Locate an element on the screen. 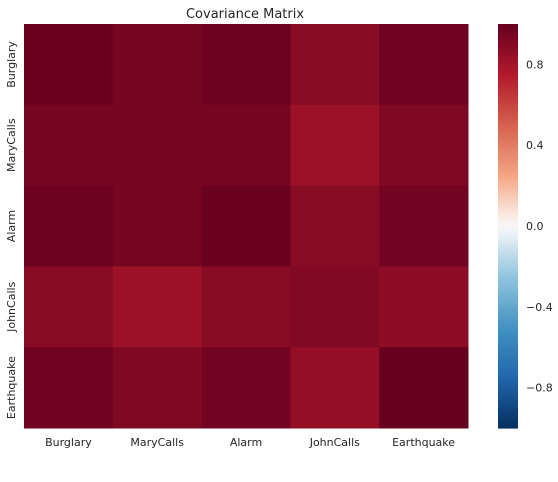 This screenshot has height=482, width=558. colorbar-tick-label: −0.8 is located at coordinates (539, 388).